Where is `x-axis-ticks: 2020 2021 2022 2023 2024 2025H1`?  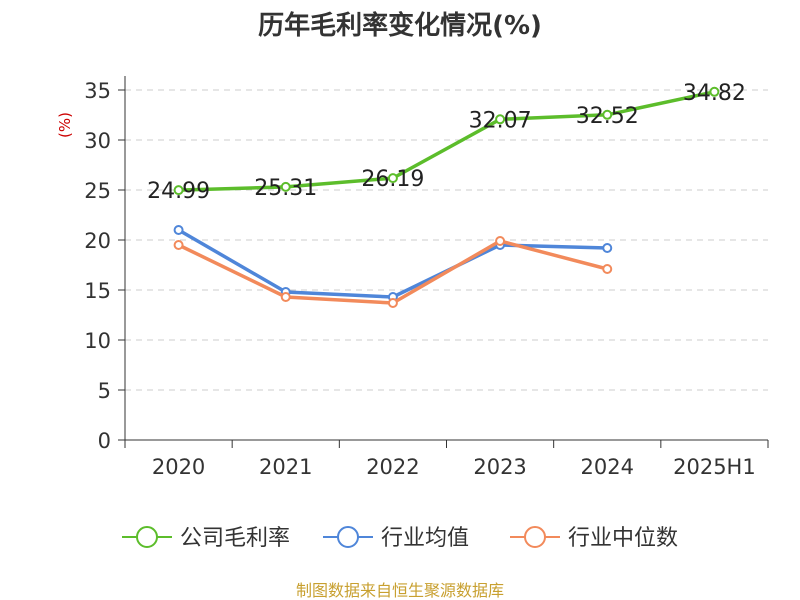 x-axis-ticks: 2020 2021 2022 2023 2024 2025H1 is located at coordinates (446, 459).